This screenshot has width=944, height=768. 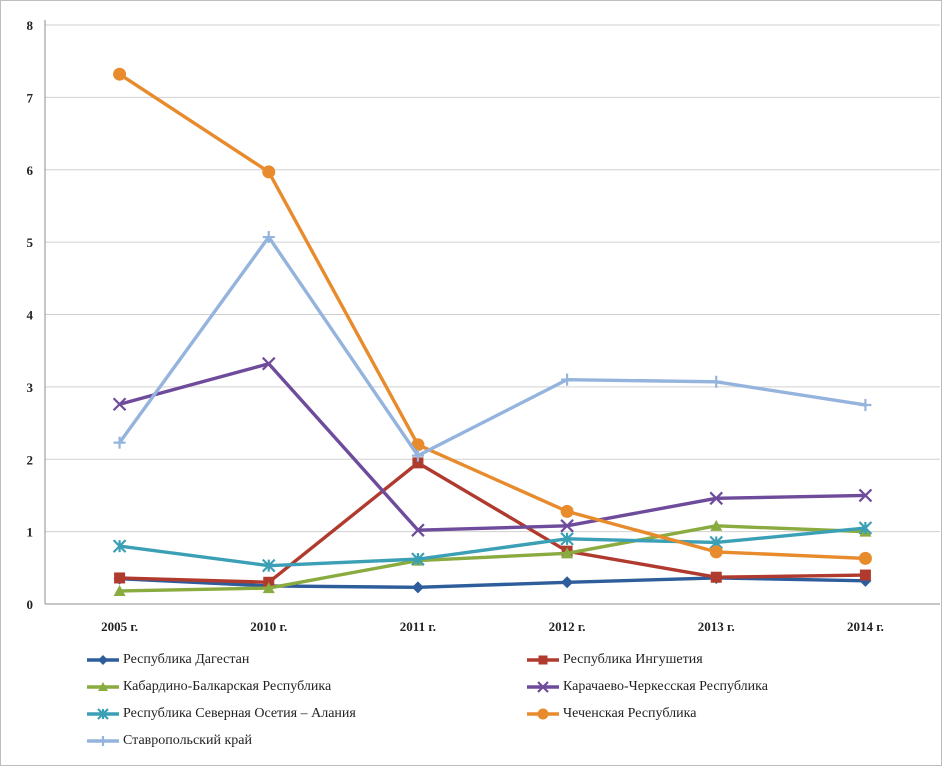 I want to click on legend-label: Кабардино-Балкарская Республика, so click(x=227, y=686).